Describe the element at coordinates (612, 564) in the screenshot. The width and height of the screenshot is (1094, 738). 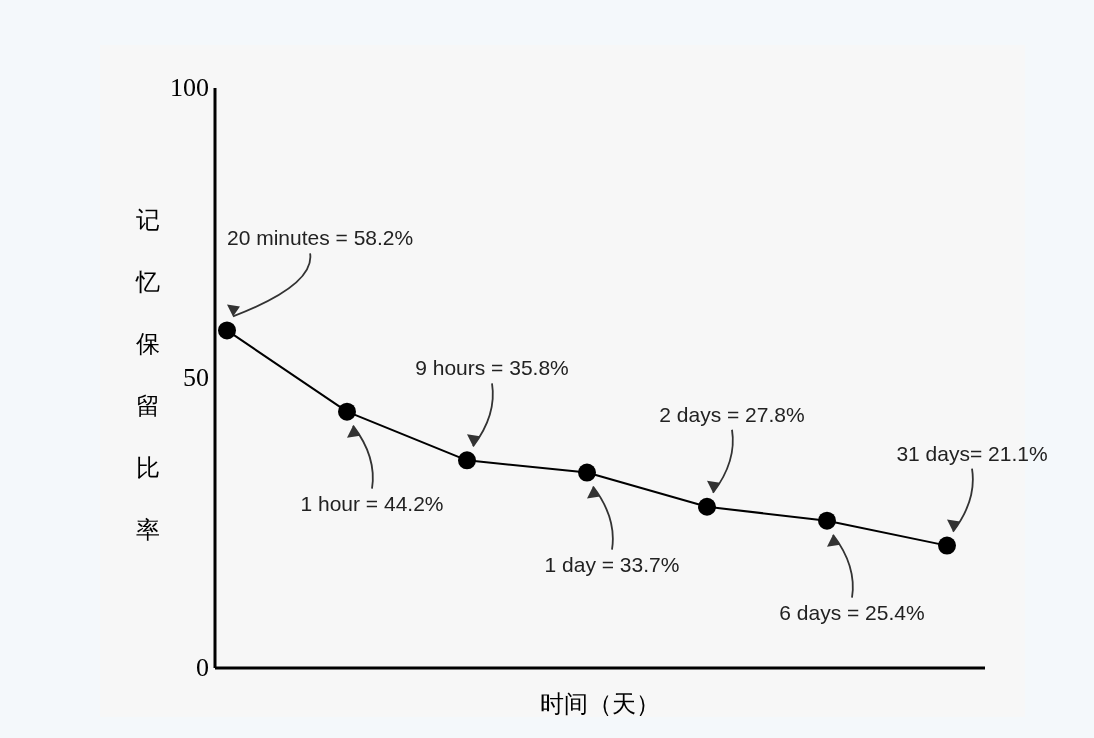
I see `annotation: 1 day = 33.7%` at that location.